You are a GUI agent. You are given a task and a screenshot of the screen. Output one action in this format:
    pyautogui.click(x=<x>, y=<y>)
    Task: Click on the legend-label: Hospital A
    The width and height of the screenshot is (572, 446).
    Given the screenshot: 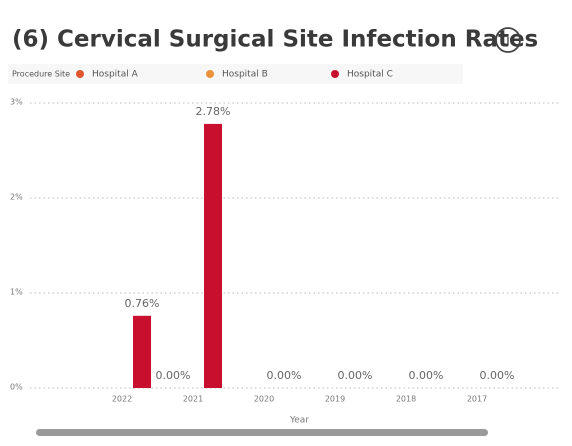 What is the action you would take?
    pyautogui.click(x=115, y=75)
    